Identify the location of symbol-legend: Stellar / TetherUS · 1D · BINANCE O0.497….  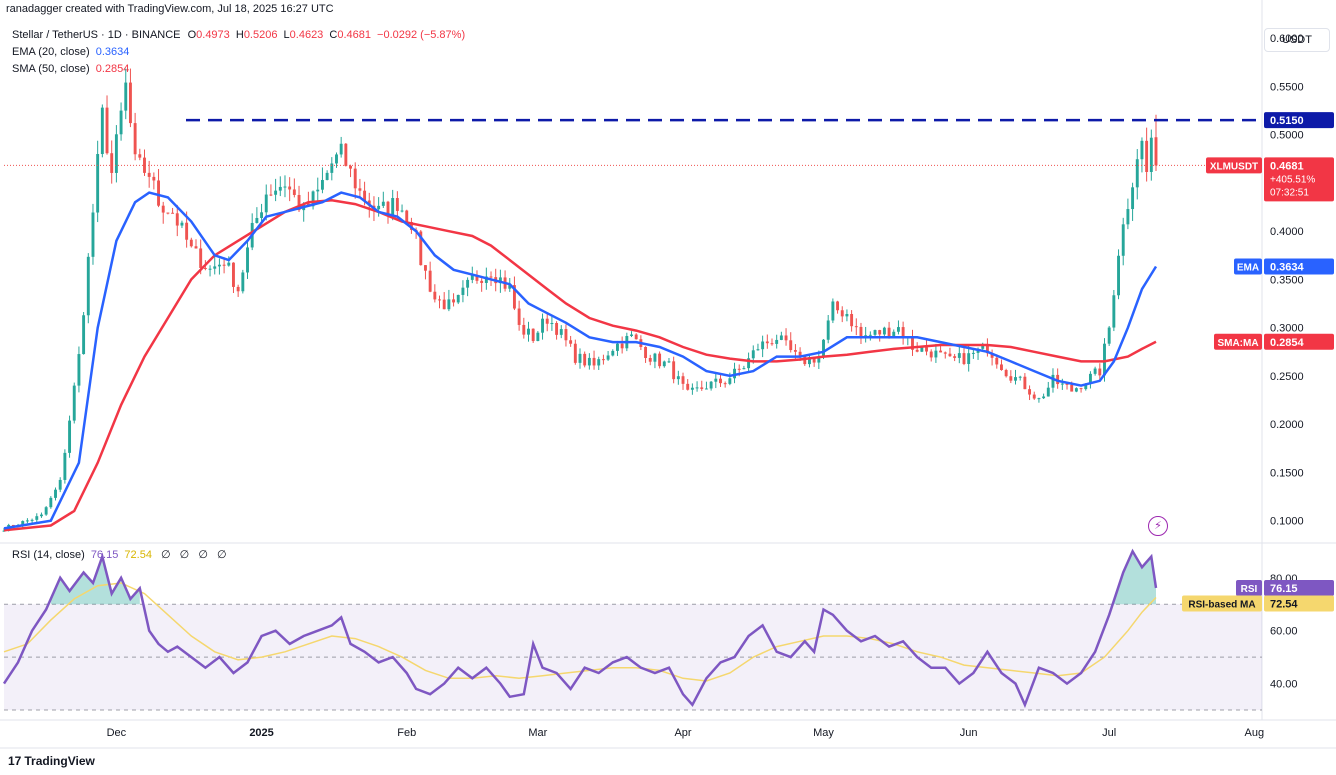
(238, 35).